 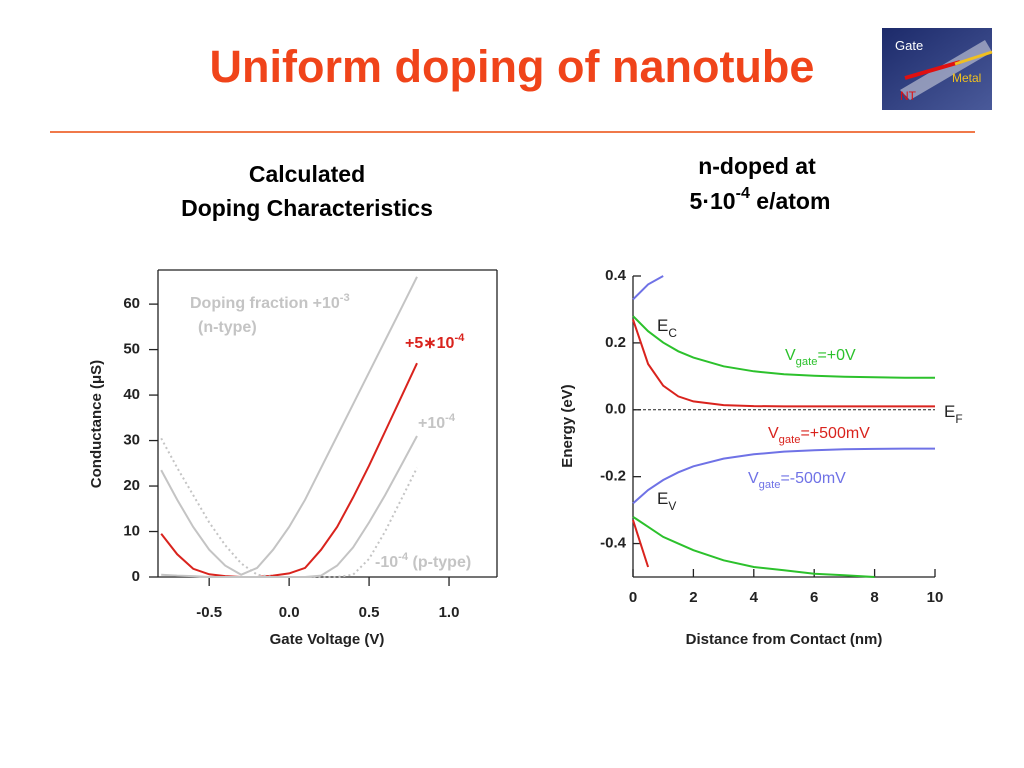 I want to click on series-label: Vgate=-500mV, so click(x=797, y=480).